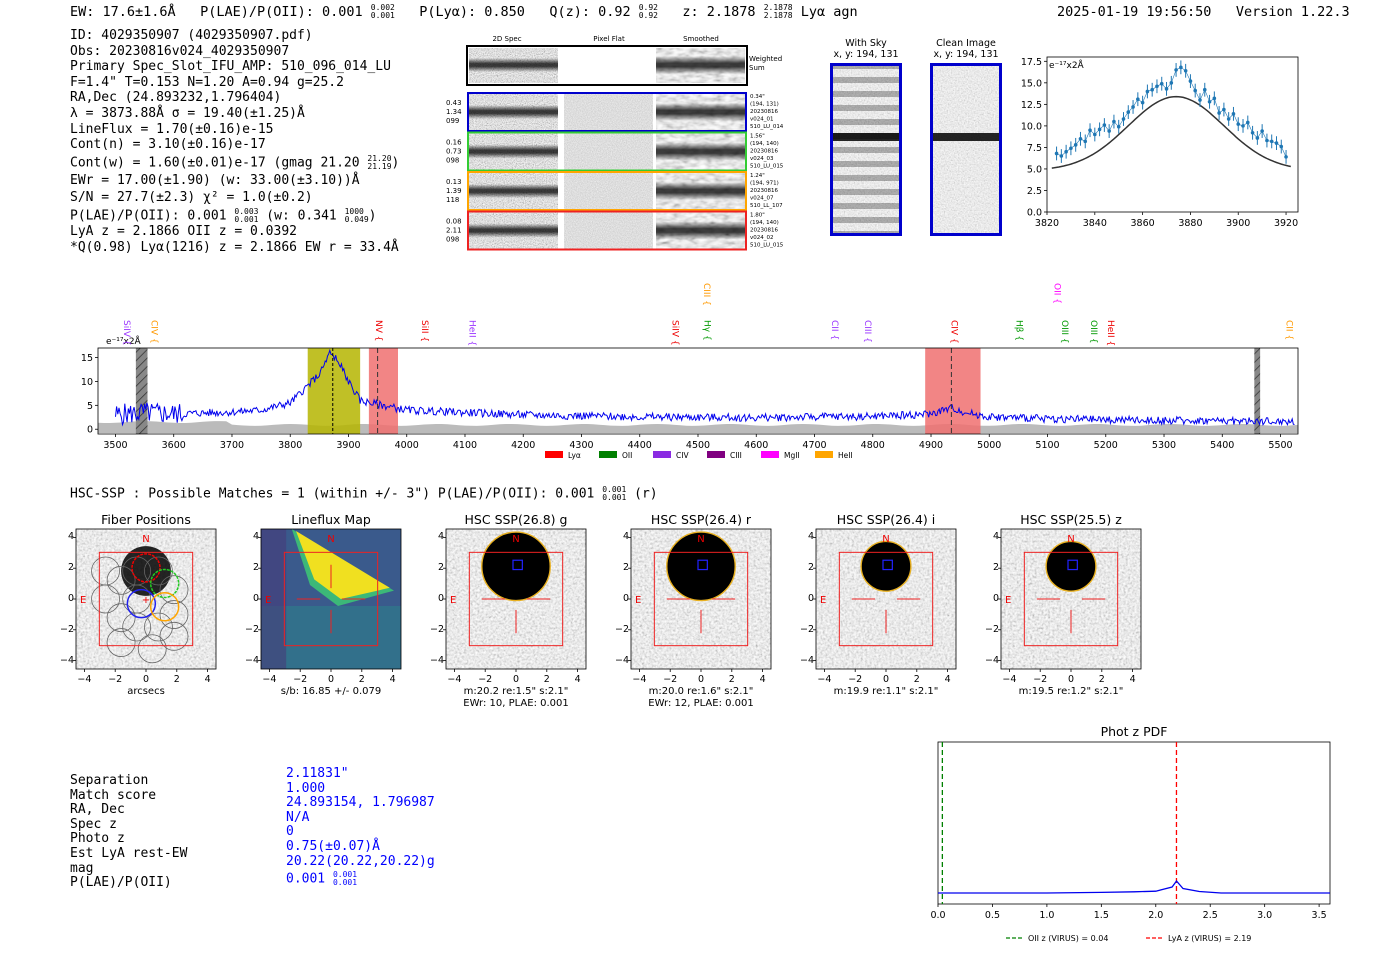 The image size is (1400, 953). What do you see at coordinates (513, 65) in the screenshot?
I see `weighted-sum-2d-band` at bounding box center [513, 65].